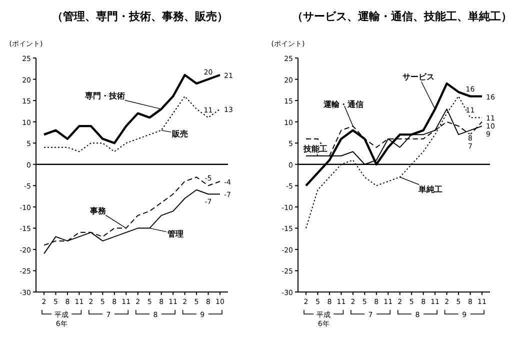 The image size is (521, 344). What do you see at coordinates (140, 16) in the screenshot?
I see `chart-title: （管理、専門・技術、事務、販売）` at bounding box center [140, 16].